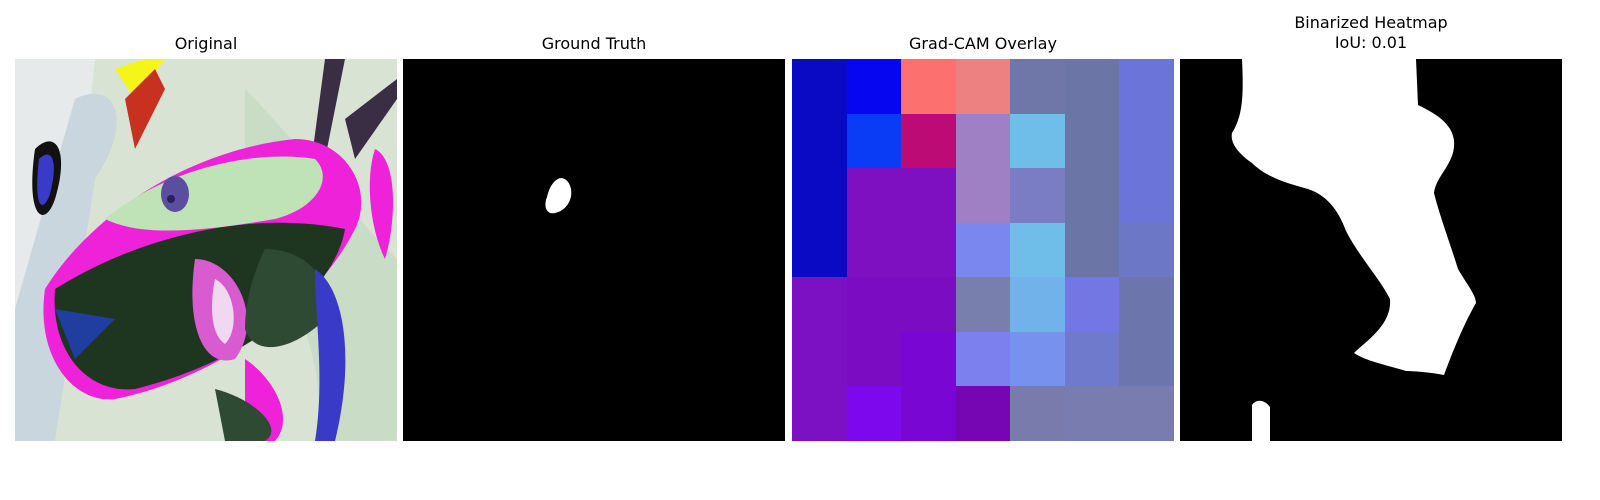 The height and width of the screenshot is (500, 1600). What do you see at coordinates (594, 43) in the screenshot?
I see `panel-title-ground-truth: Ground Truth` at bounding box center [594, 43].